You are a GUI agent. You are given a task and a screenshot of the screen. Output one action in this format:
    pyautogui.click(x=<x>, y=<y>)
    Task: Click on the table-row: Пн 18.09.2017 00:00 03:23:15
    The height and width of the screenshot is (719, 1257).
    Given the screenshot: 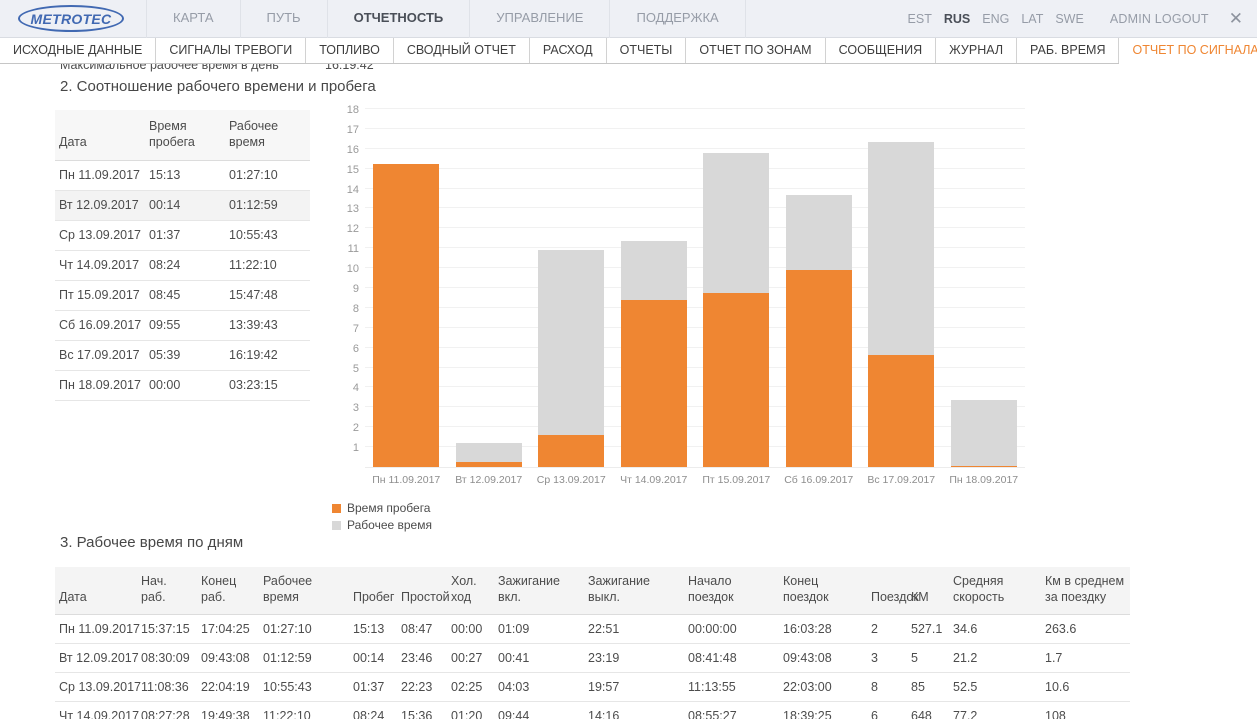 What is the action you would take?
    pyautogui.click(x=182, y=385)
    